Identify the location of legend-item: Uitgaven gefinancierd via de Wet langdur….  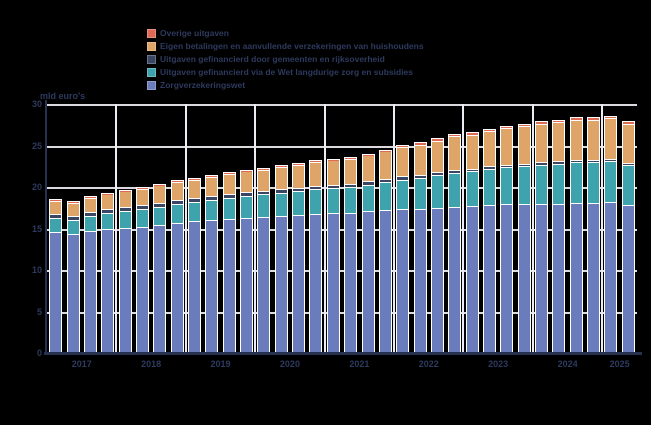
(285, 72).